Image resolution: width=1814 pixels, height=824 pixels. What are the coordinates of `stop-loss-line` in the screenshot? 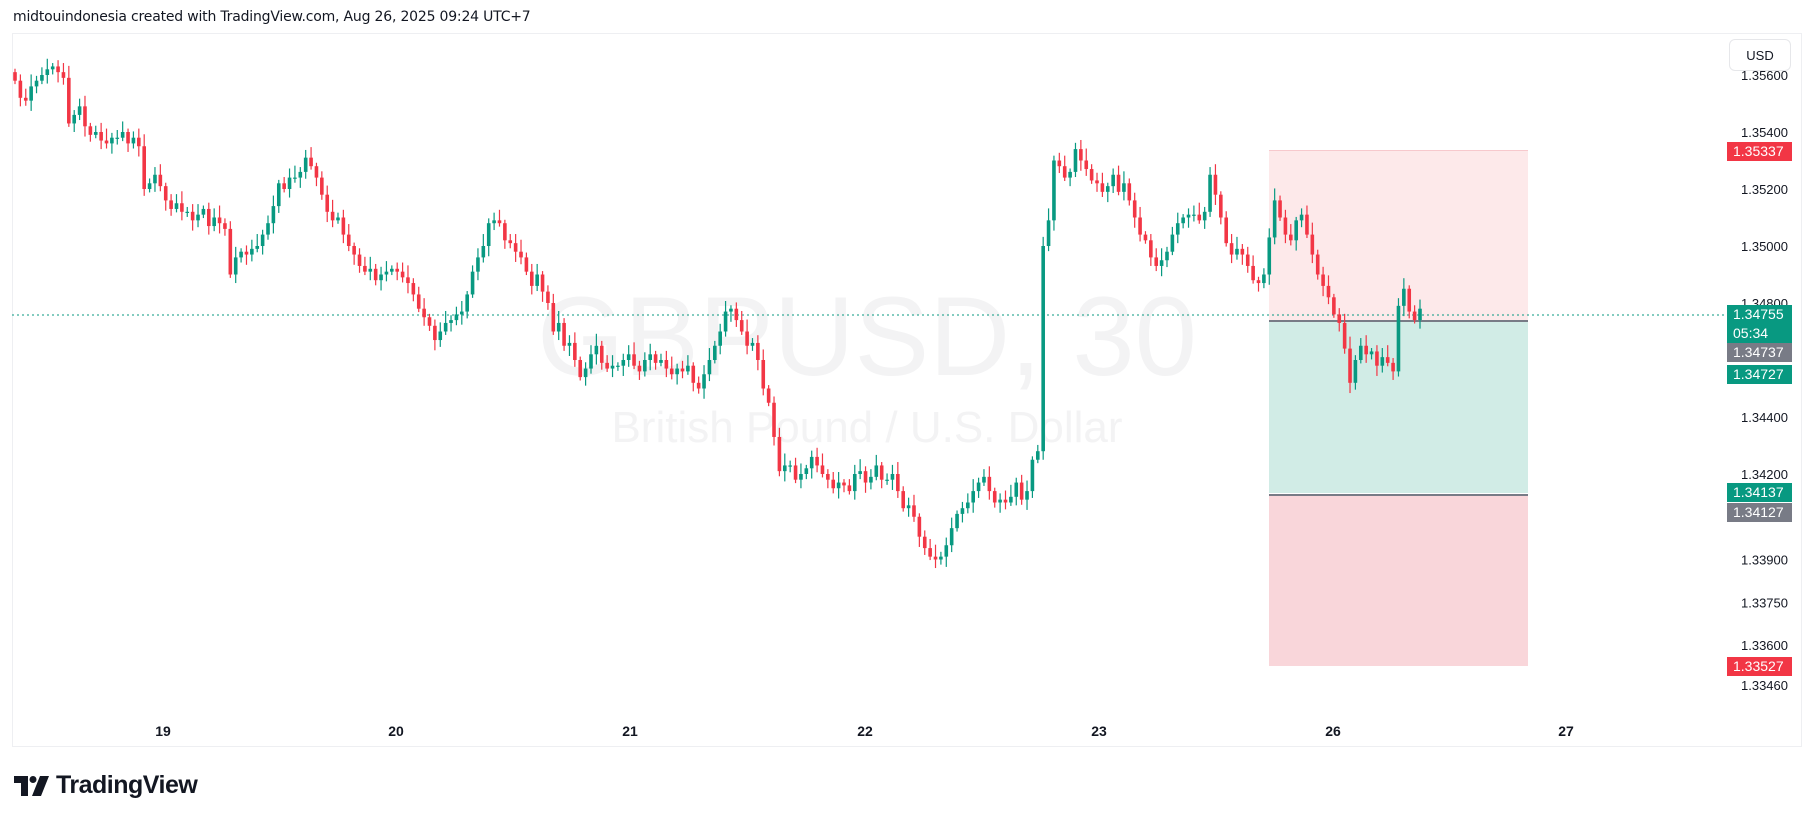 It's located at (1398, 150).